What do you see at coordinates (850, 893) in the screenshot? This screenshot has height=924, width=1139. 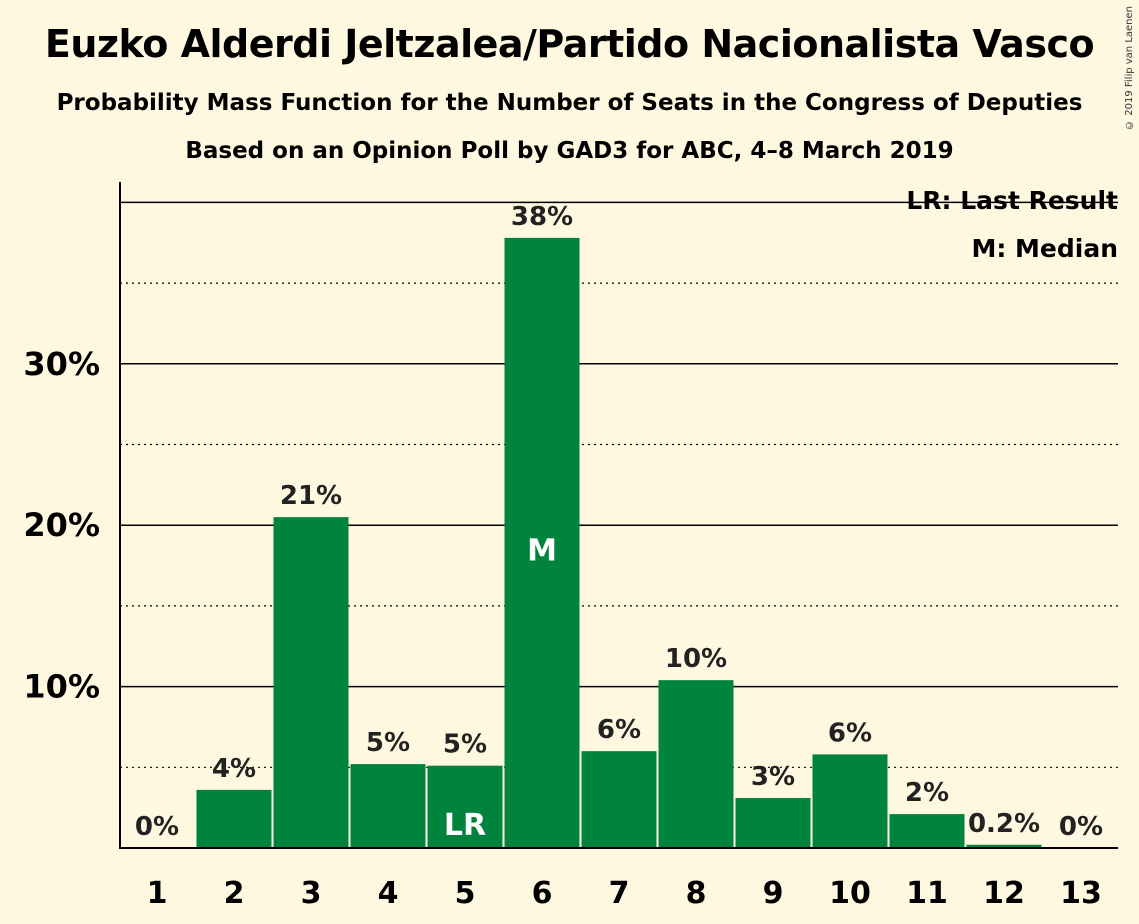 I see `x-tick-label: 10` at bounding box center [850, 893].